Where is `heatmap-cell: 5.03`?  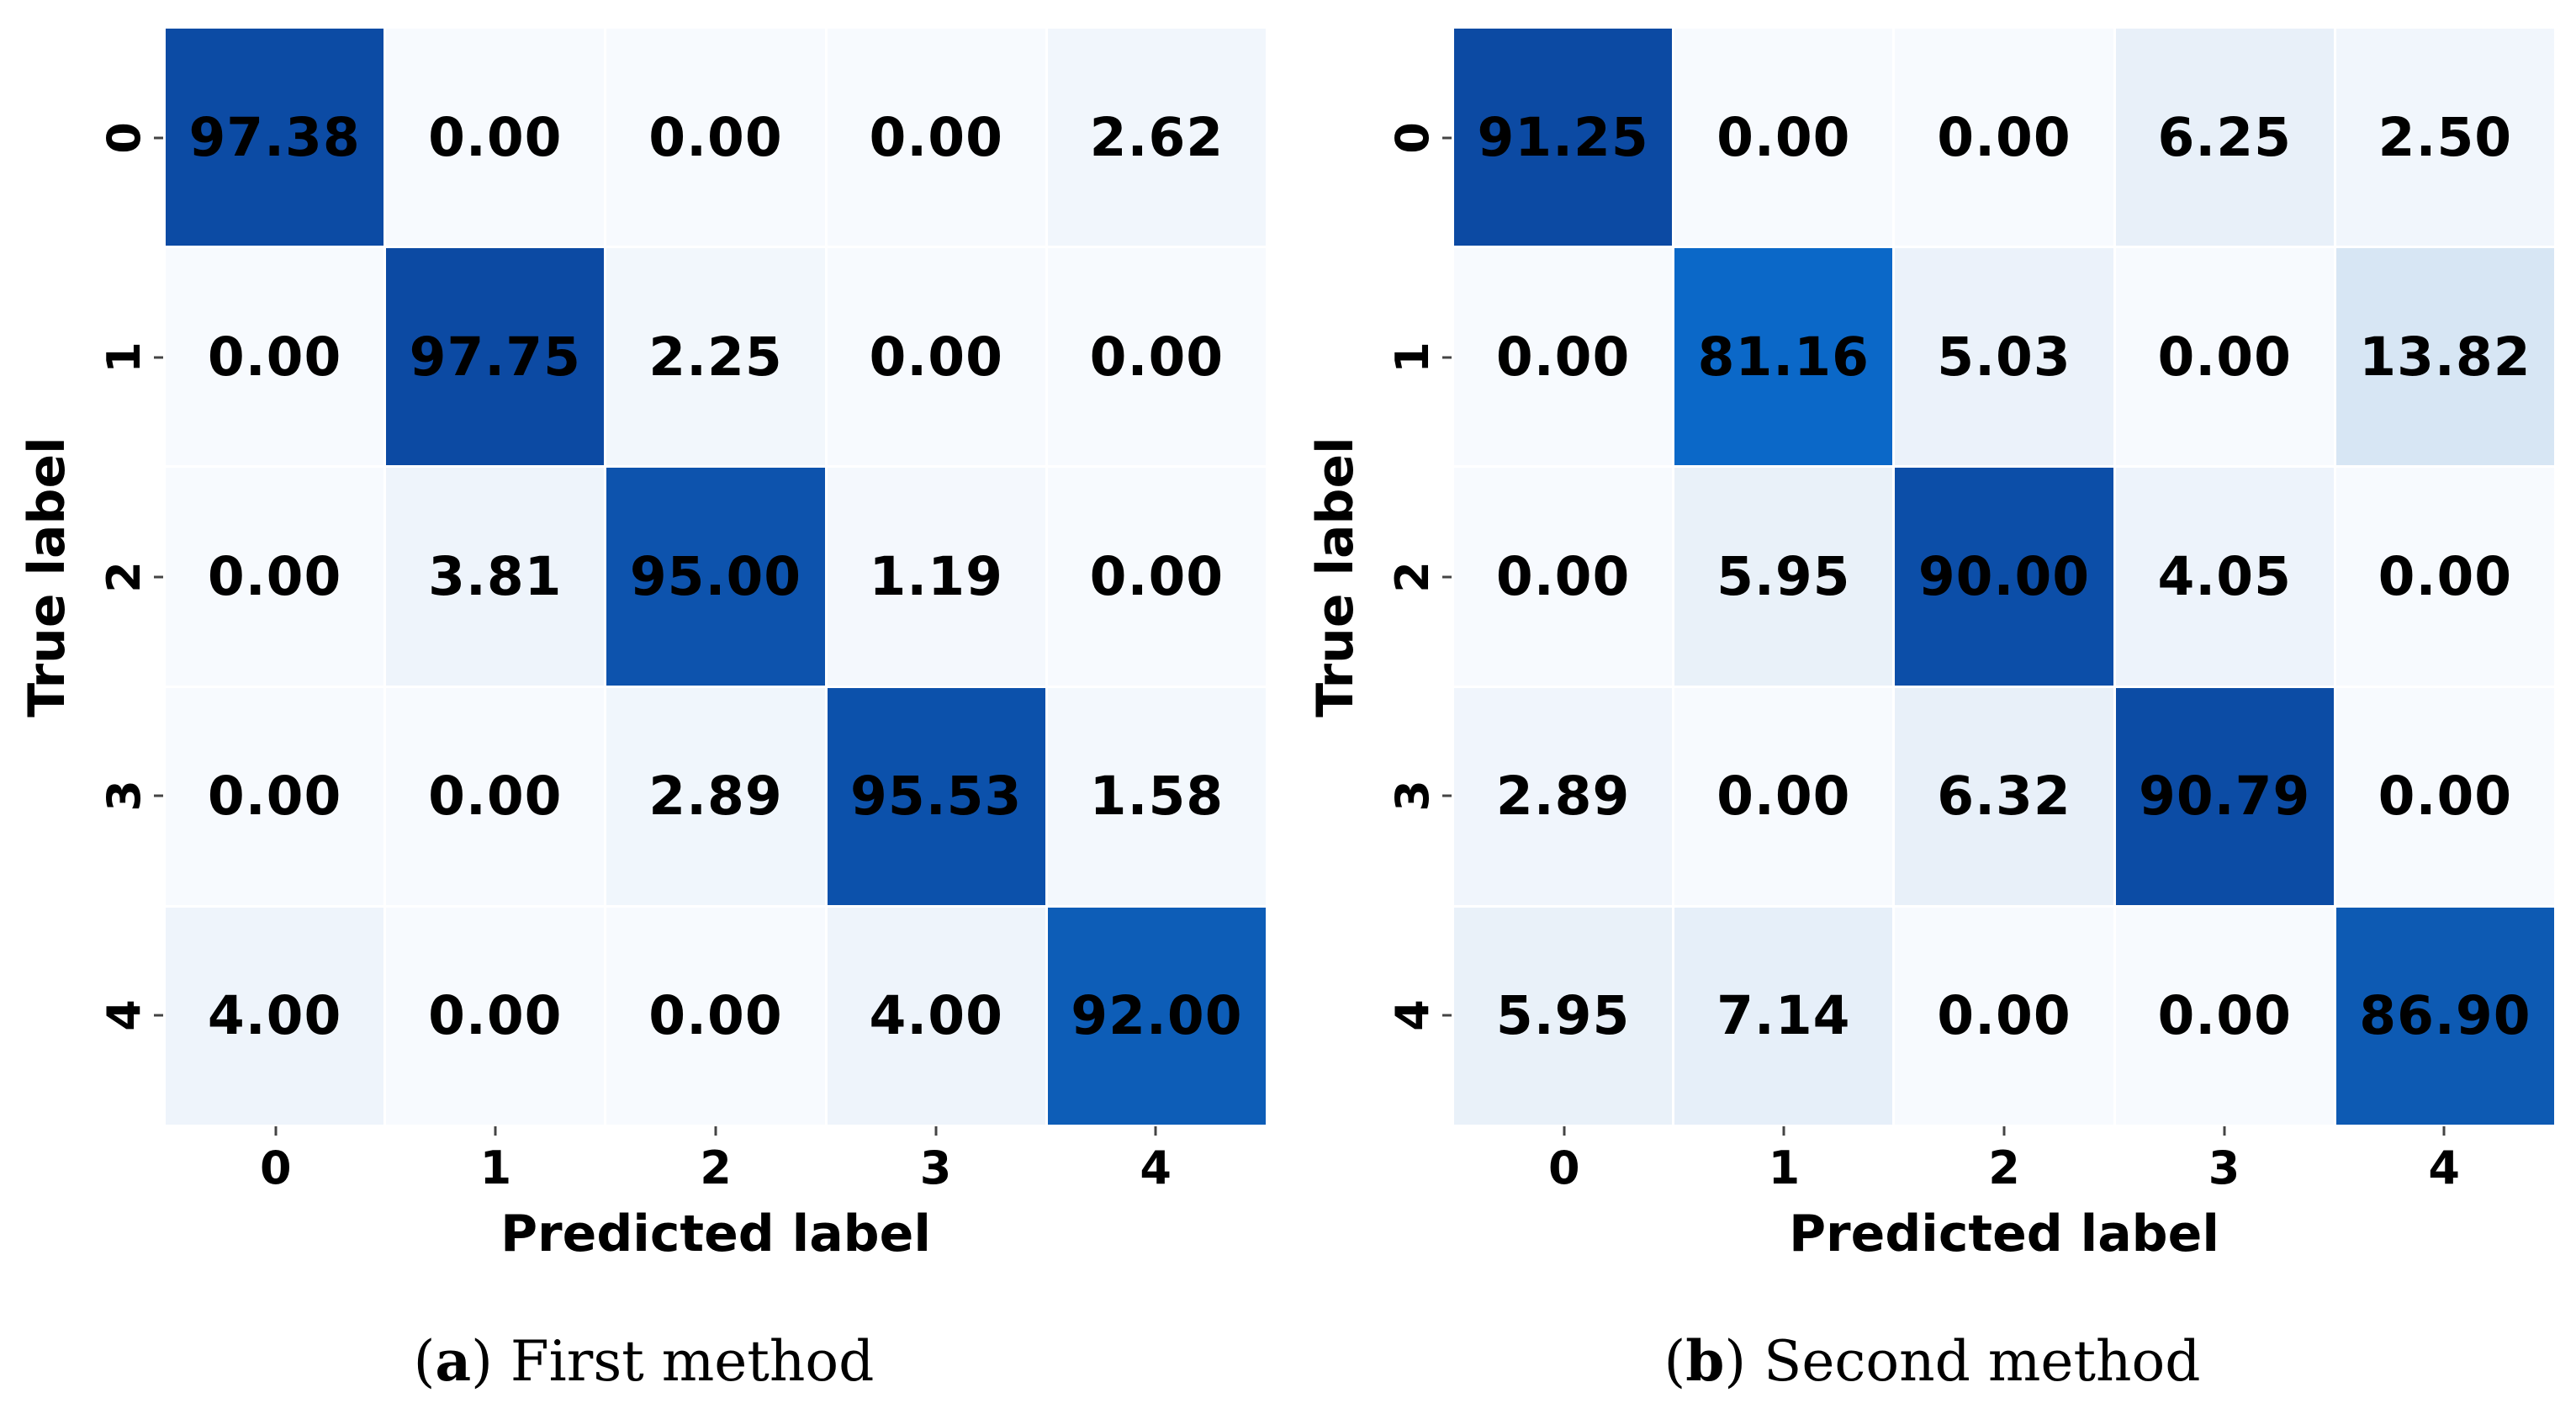 heatmap-cell: 5.03 is located at coordinates (2004, 357).